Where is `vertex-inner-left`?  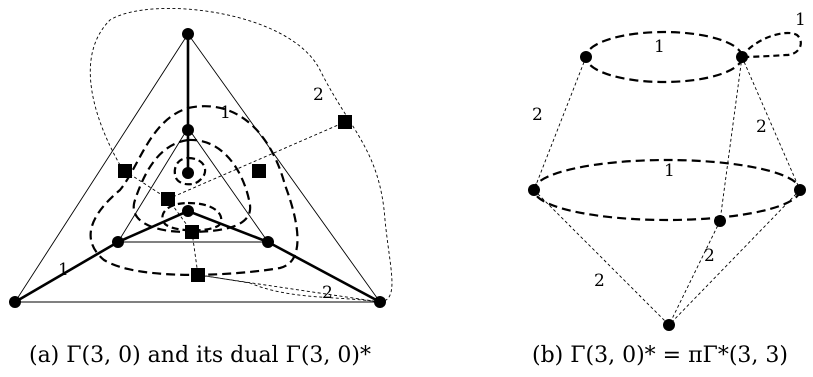
vertex-inner-left is located at coordinates (118, 242).